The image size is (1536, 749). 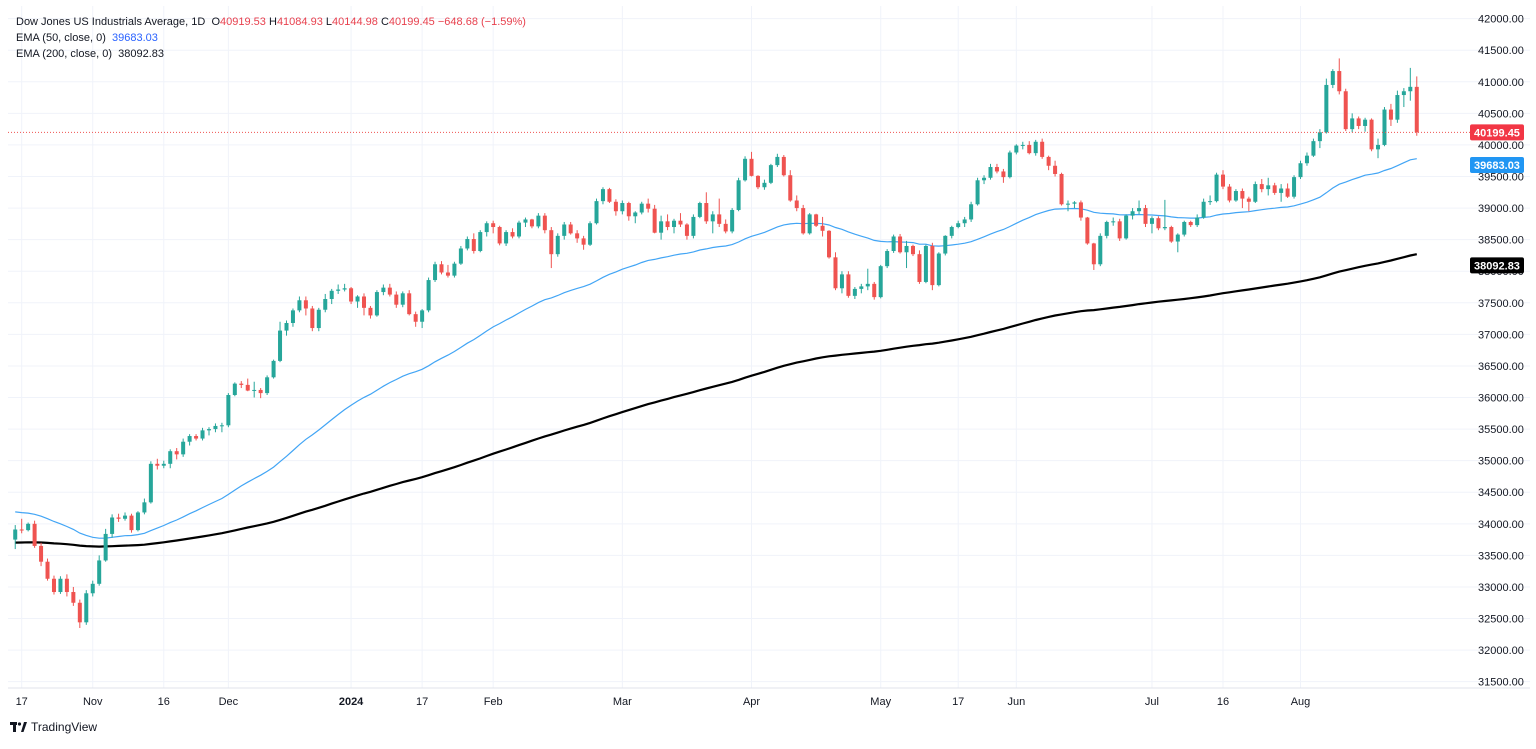 I want to click on x-tick-label: Aug, so click(x=1301, y=702).